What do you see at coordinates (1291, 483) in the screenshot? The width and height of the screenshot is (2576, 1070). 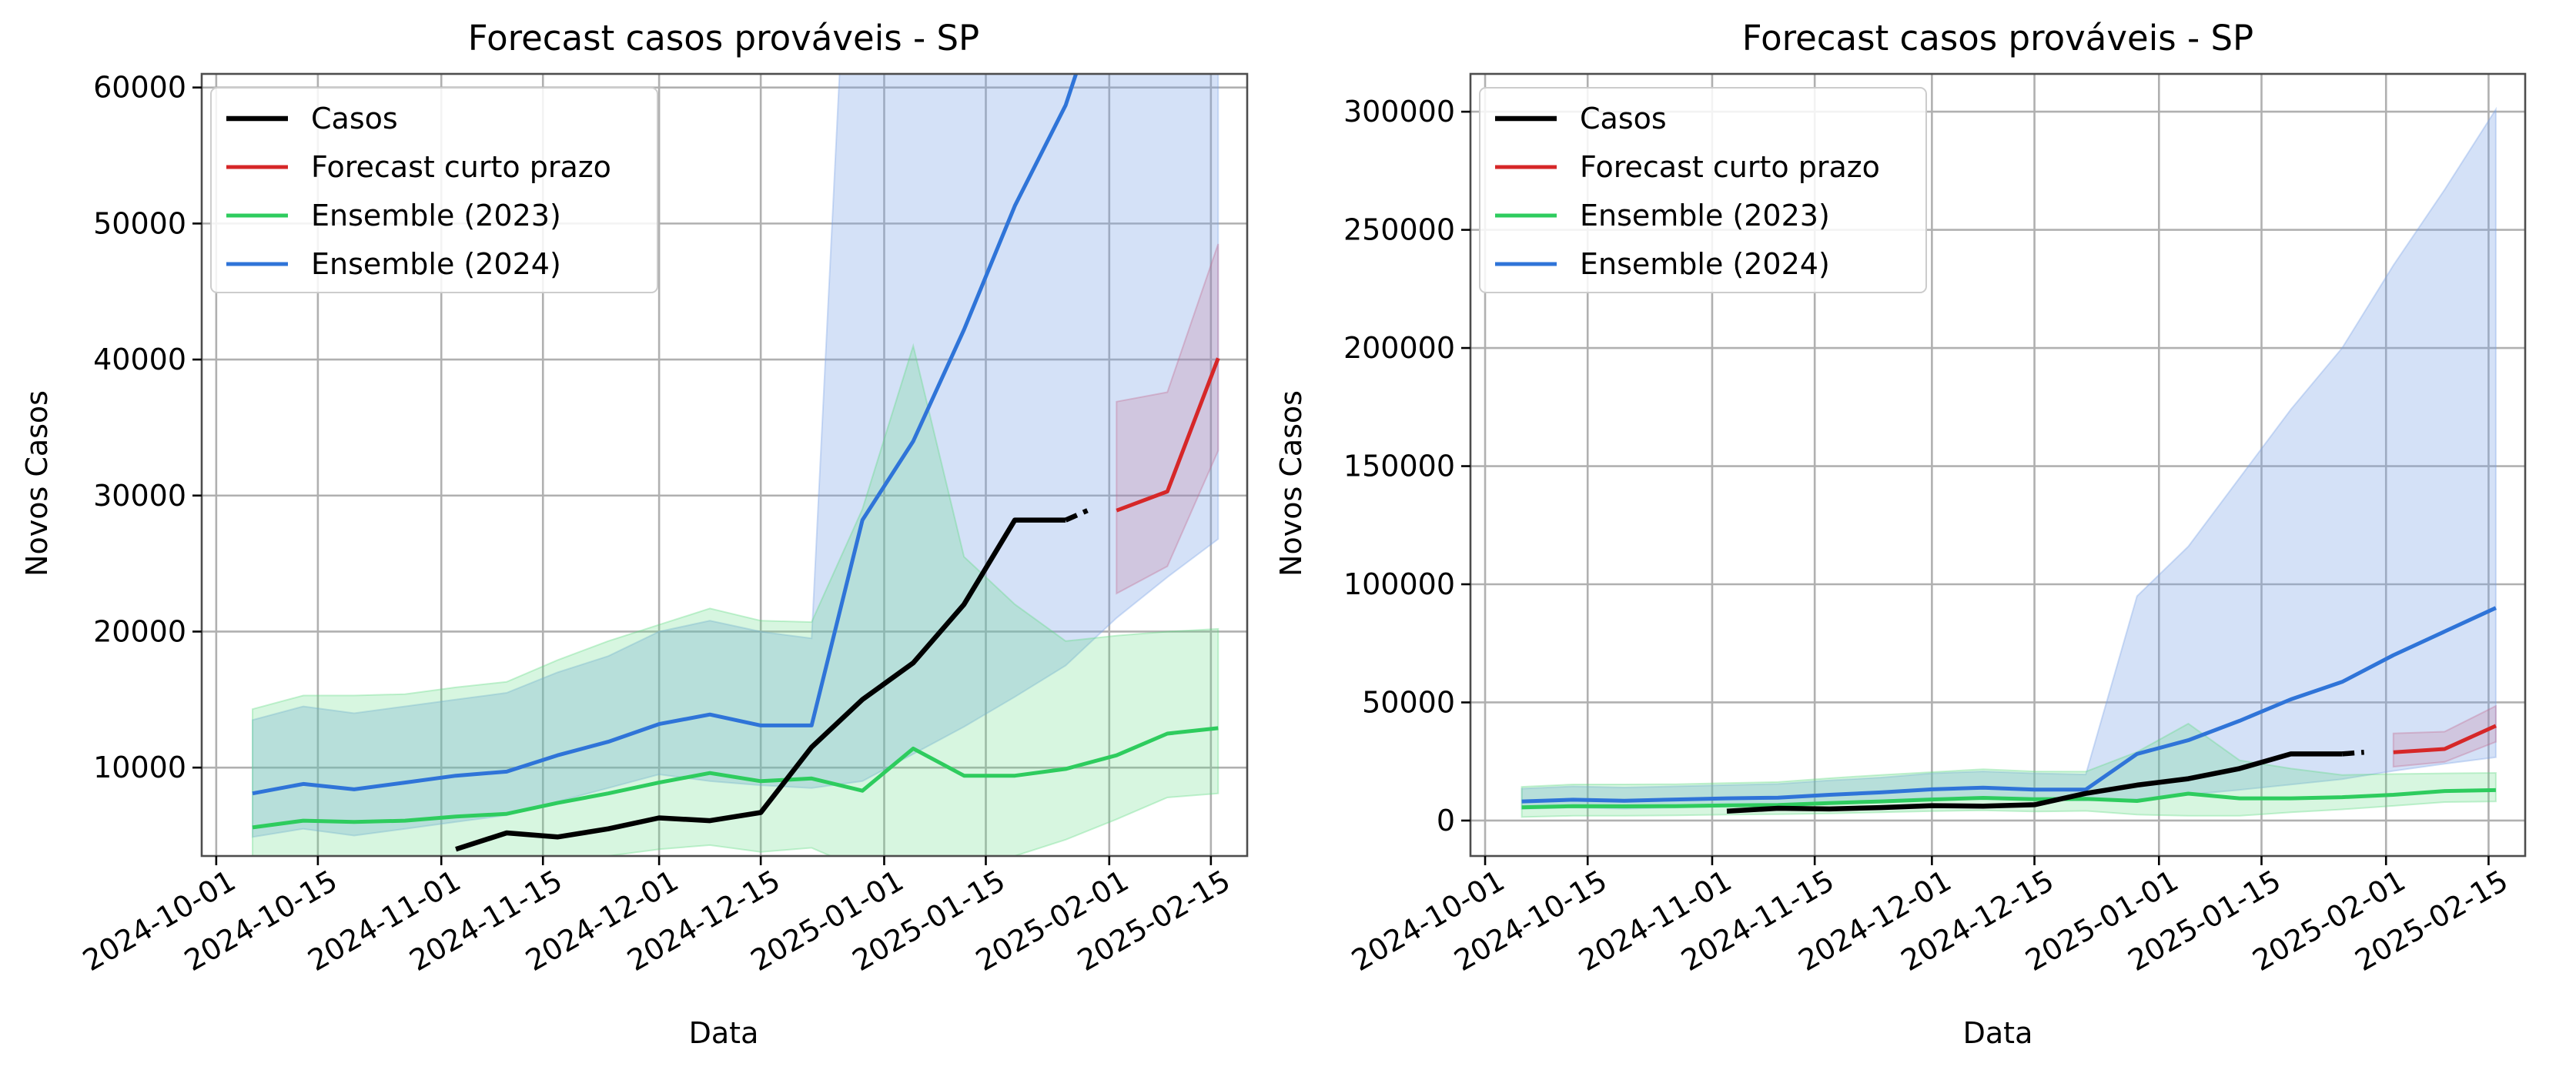 I see `chart-right-ylabel: Novos Casos` at bounding box center [1291, 483].